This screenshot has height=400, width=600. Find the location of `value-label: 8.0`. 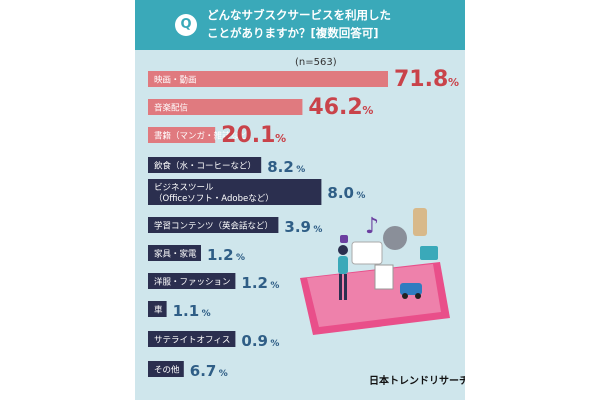

value-label: 8.0 is located at coordinates (340, 193).